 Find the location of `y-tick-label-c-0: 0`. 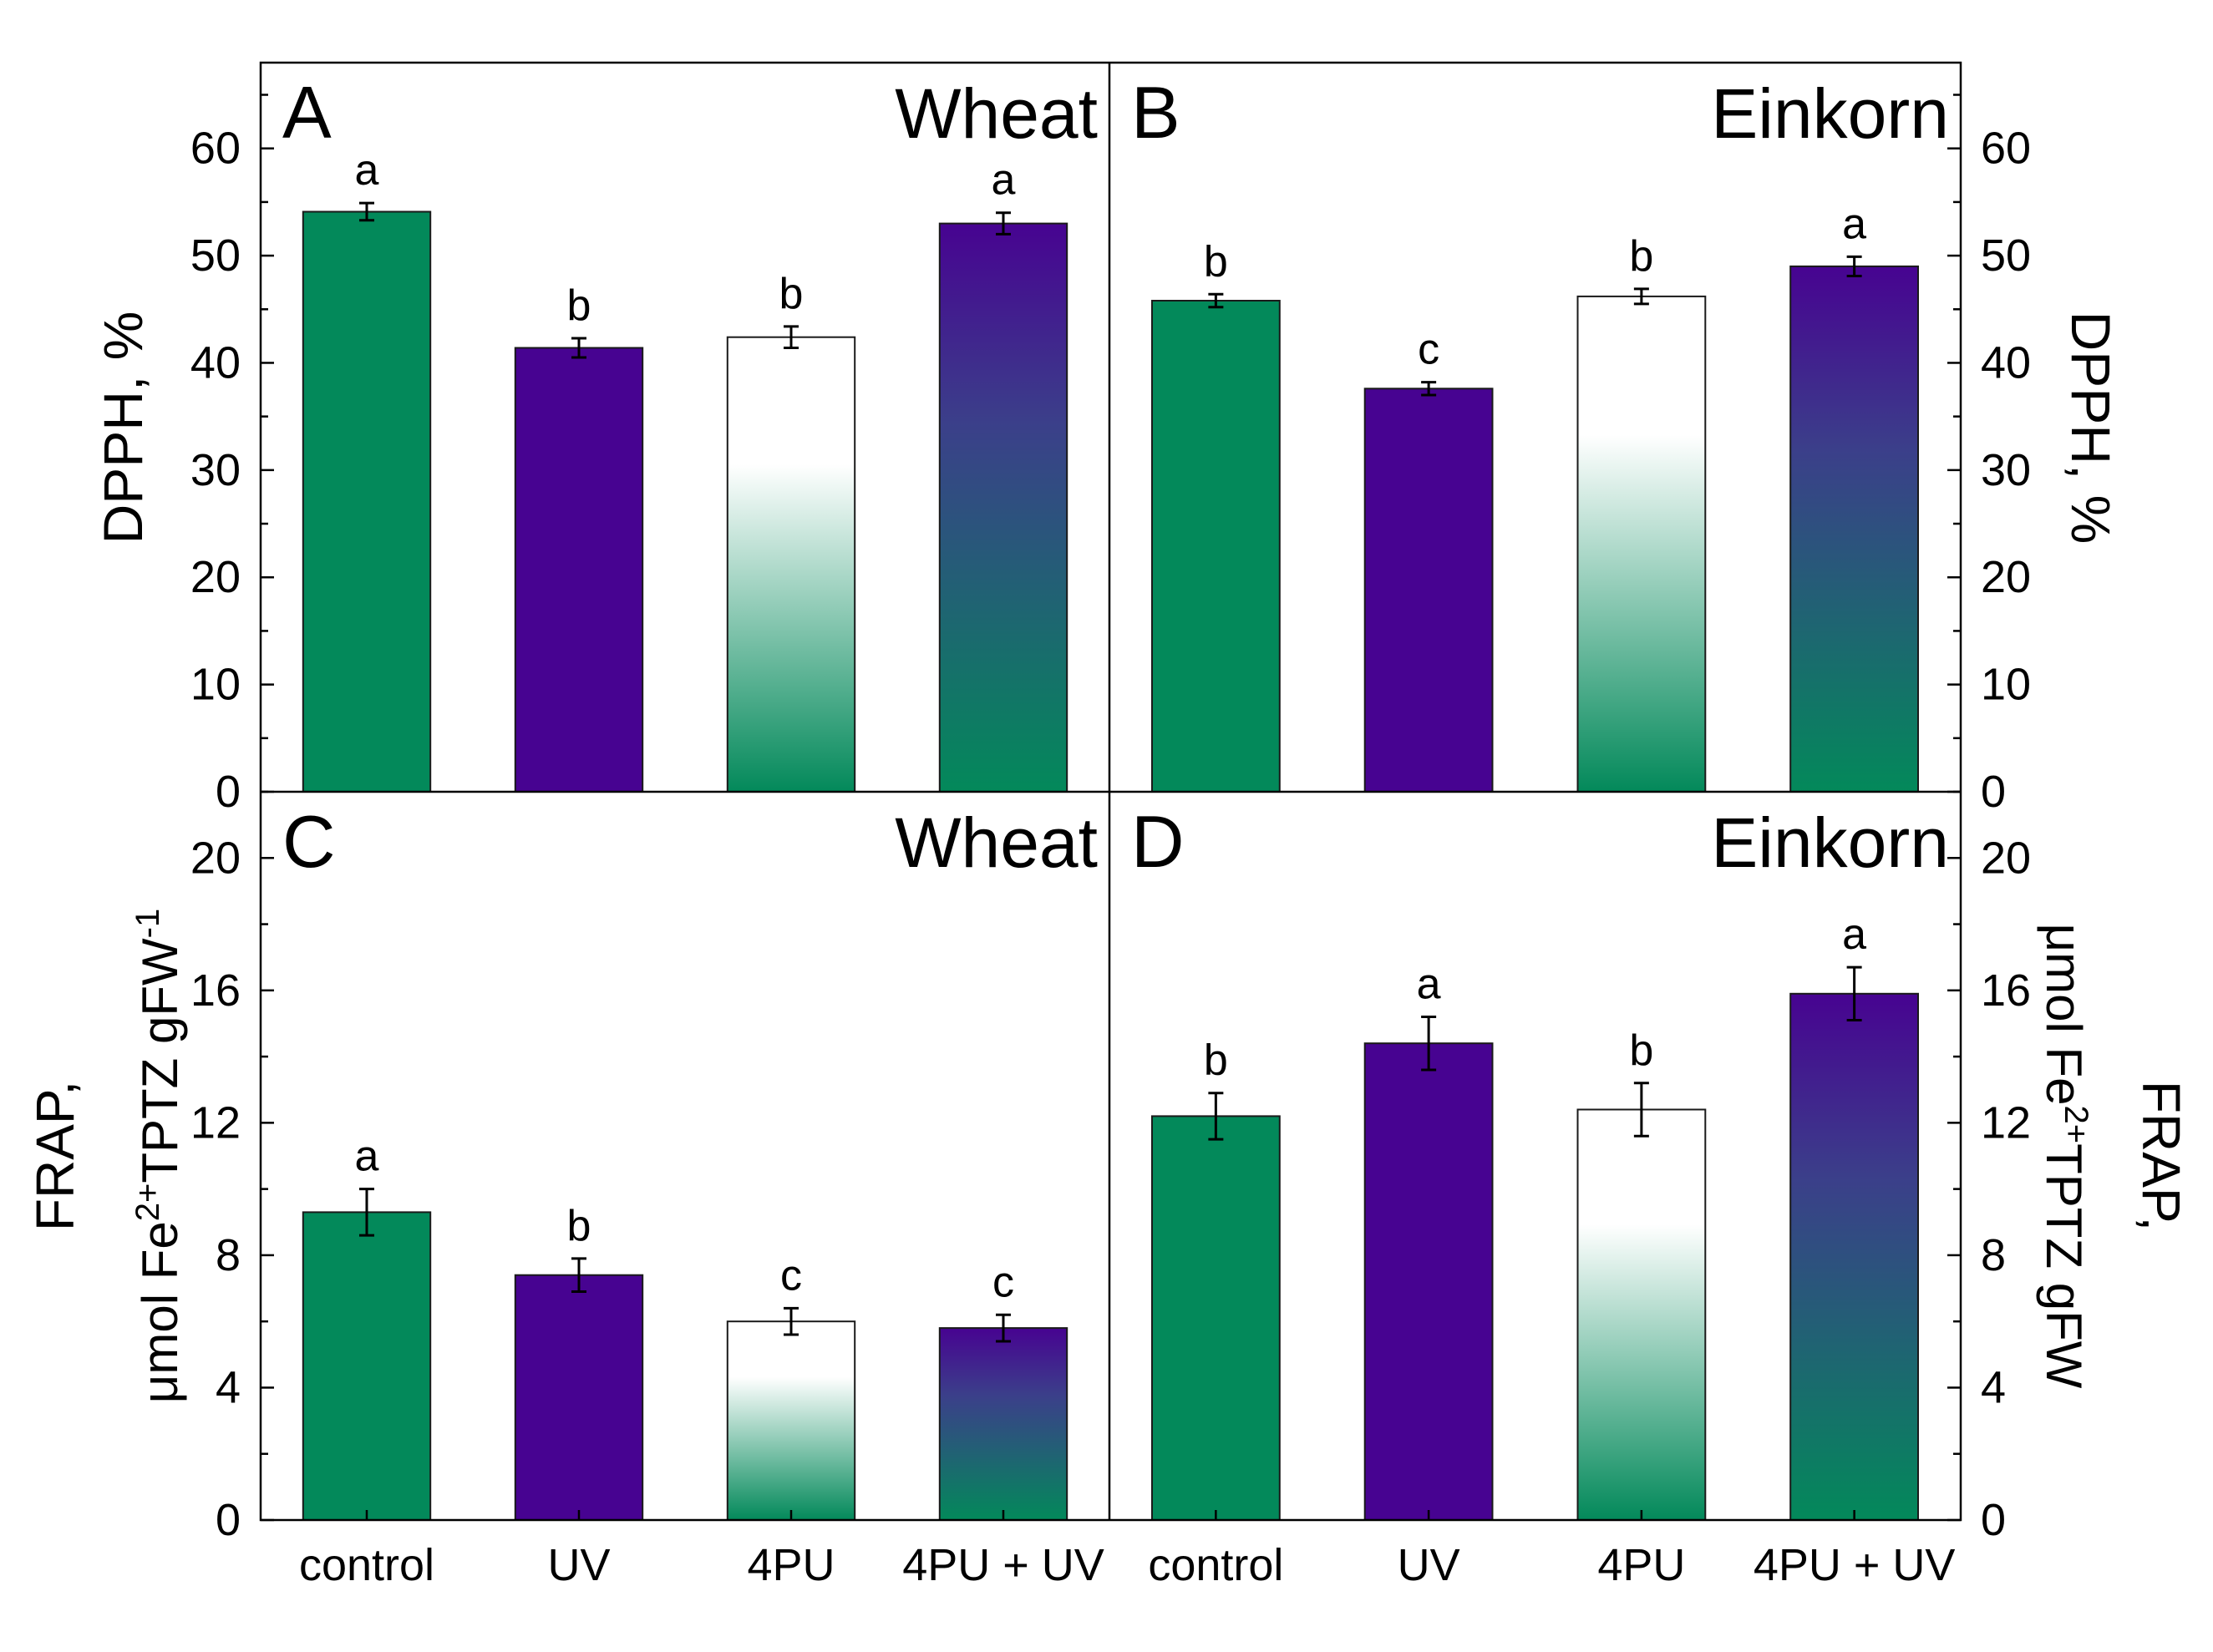

y-tick-label-c-0: 0 is located at coordinates (228, 1520).